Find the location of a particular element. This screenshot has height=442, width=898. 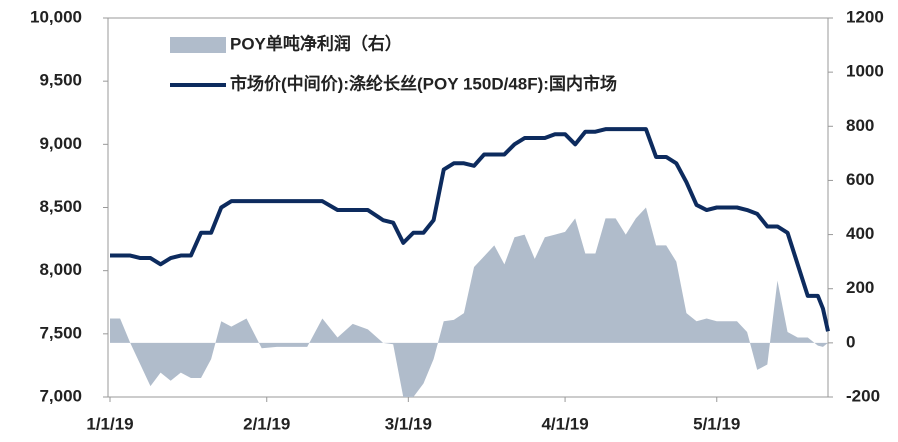

y-tick-label: 7,500 is located at coordinates (60, 332).